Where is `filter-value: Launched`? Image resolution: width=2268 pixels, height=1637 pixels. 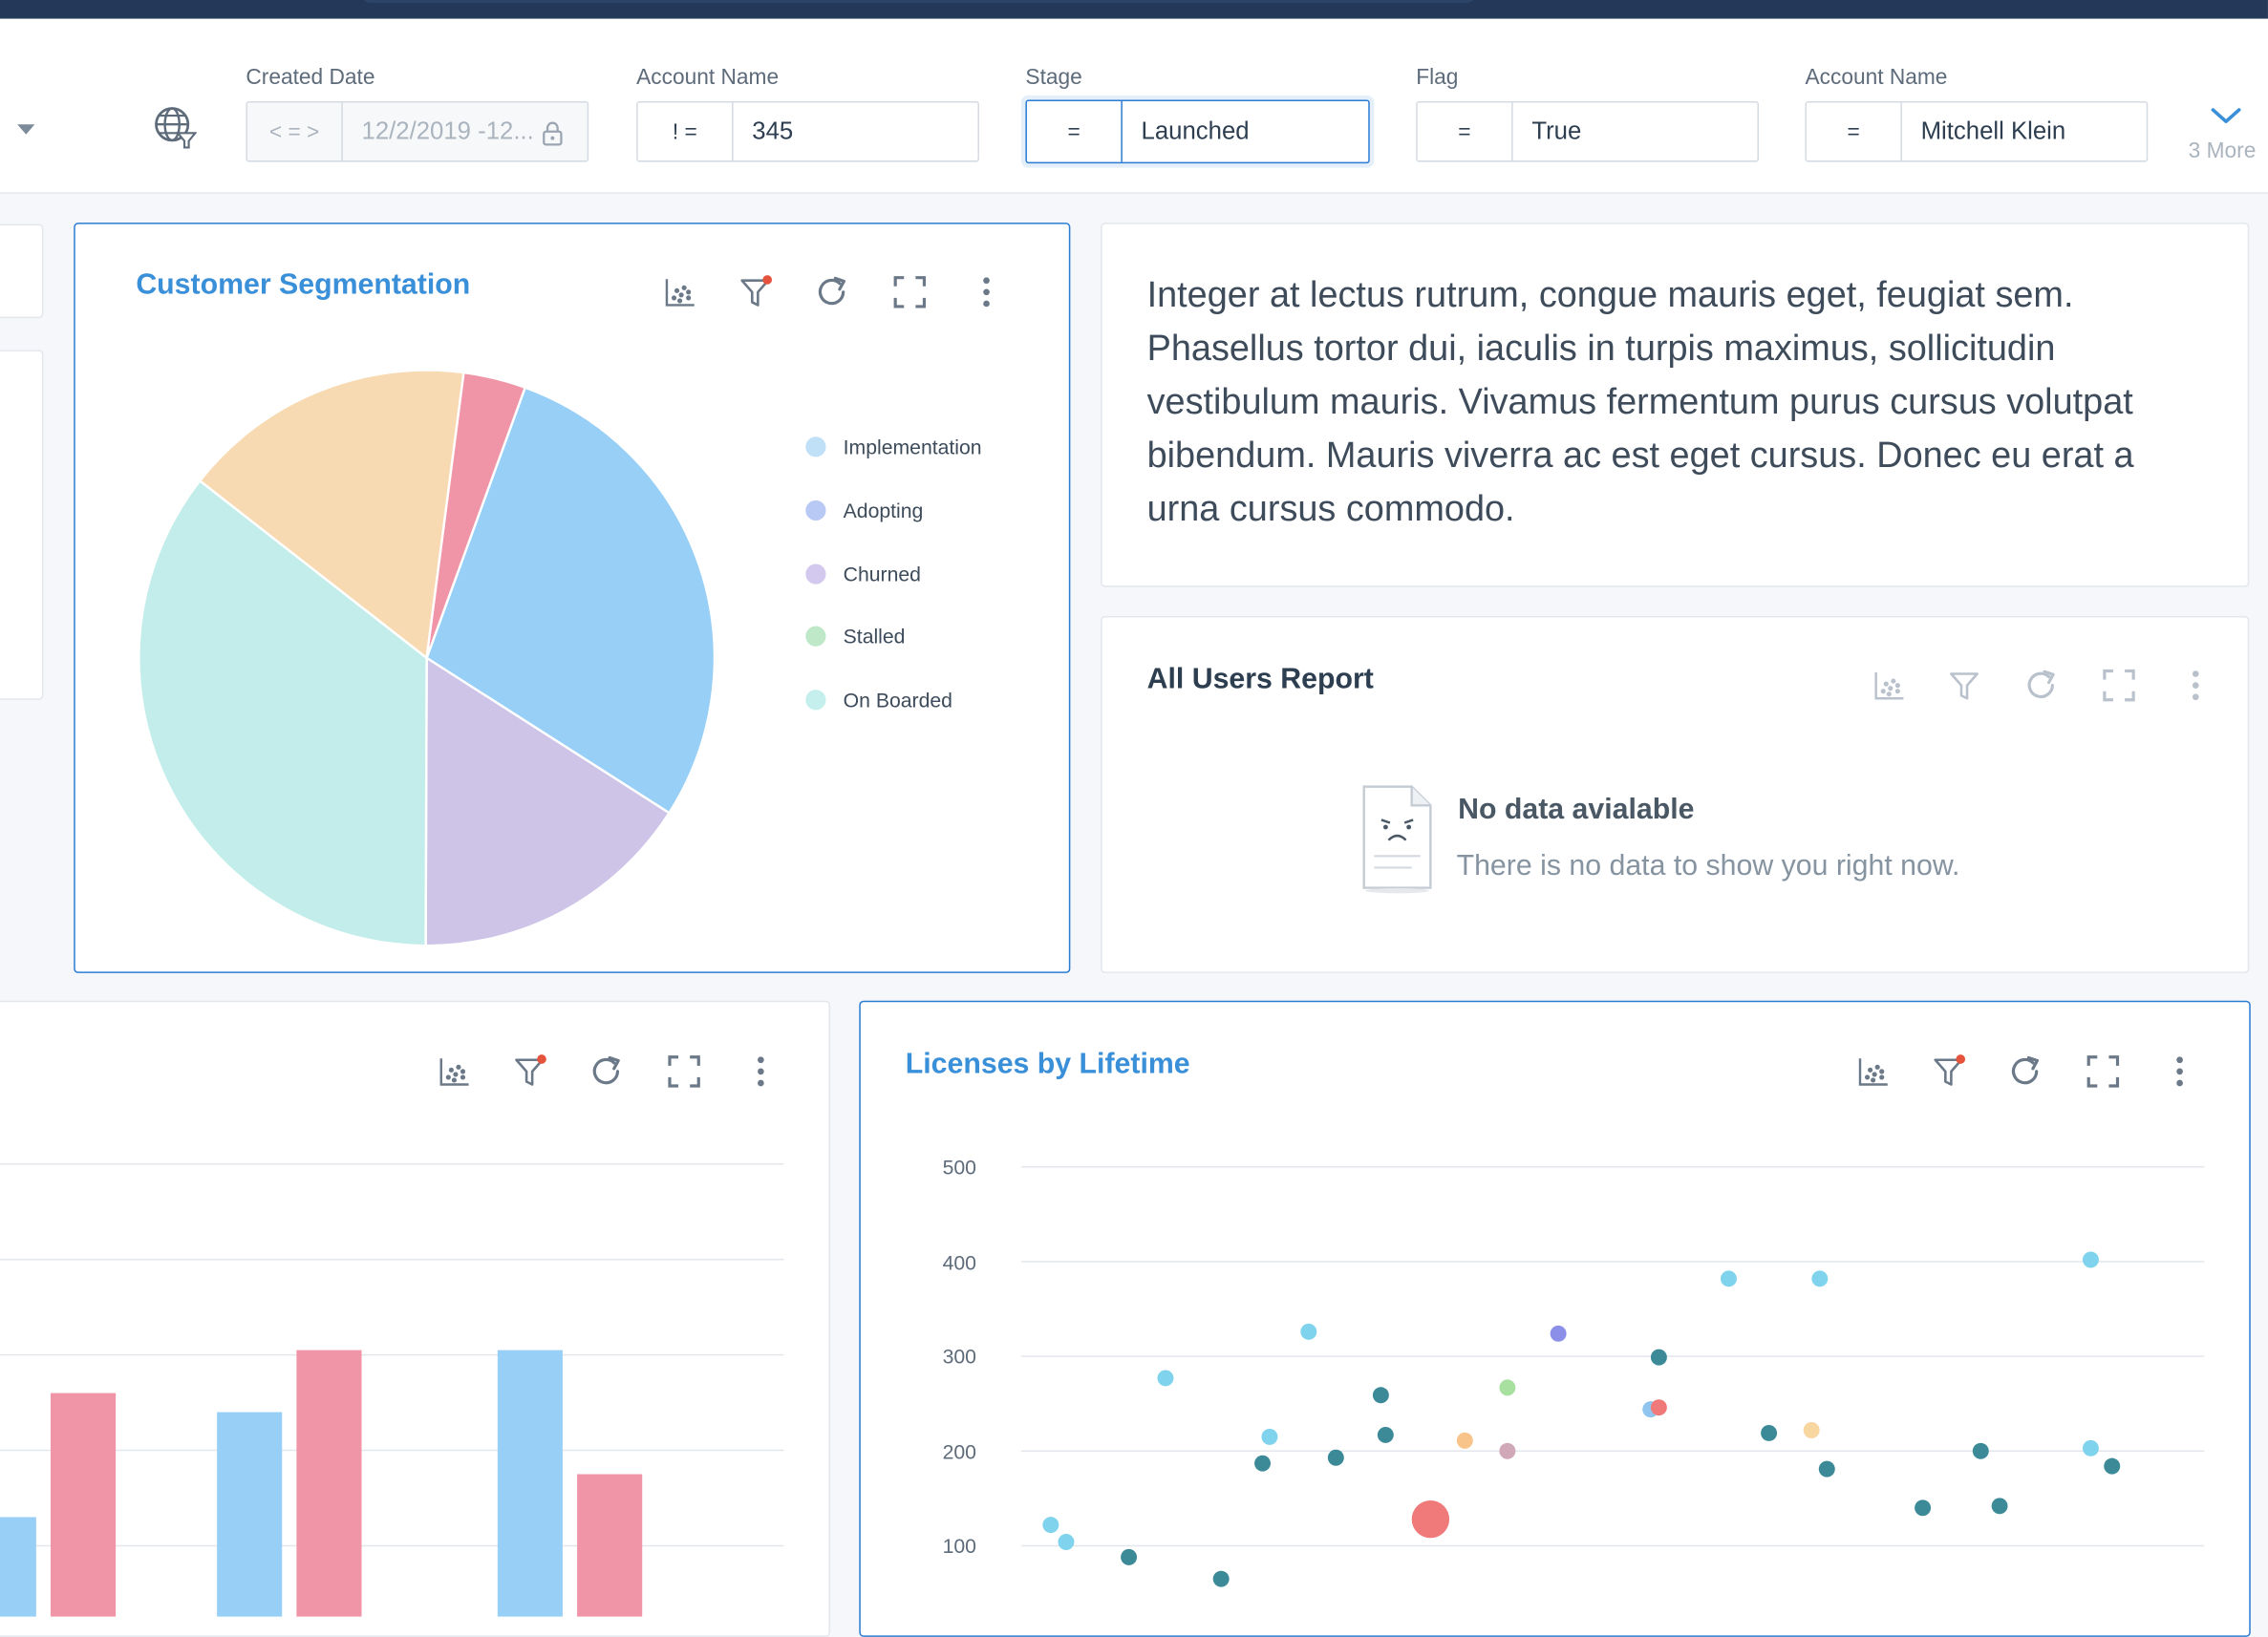 filter-value: Launched is located at coordinates (1195, 131).